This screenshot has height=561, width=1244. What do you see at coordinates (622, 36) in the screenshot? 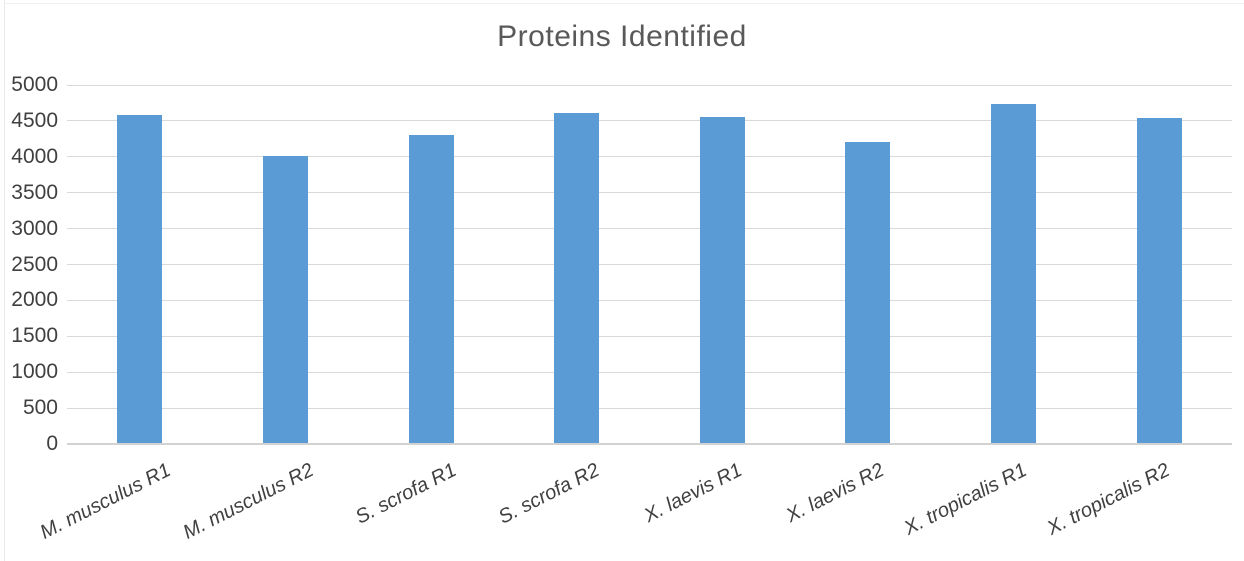
I see `chart-title: Proteins Identified` at bounding box center [622, 36].